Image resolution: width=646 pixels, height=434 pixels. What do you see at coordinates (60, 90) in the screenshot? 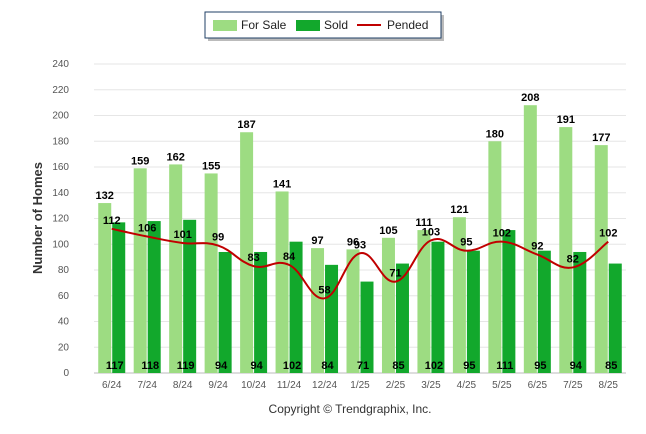
I see `y-tick-label: 220` at bounding box center [60, 90].